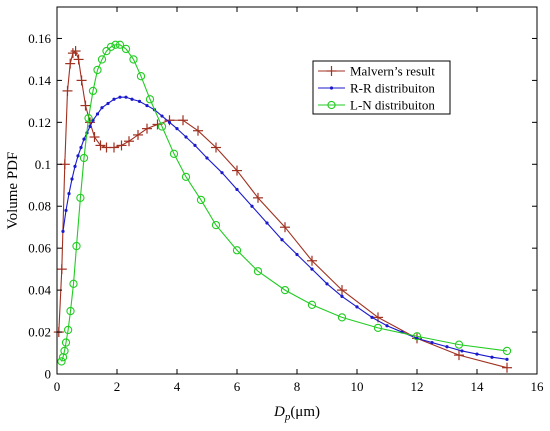 This screenshot has width=550, height=431. I want to click on y-tick-label: 0.02, so click(39, 332).